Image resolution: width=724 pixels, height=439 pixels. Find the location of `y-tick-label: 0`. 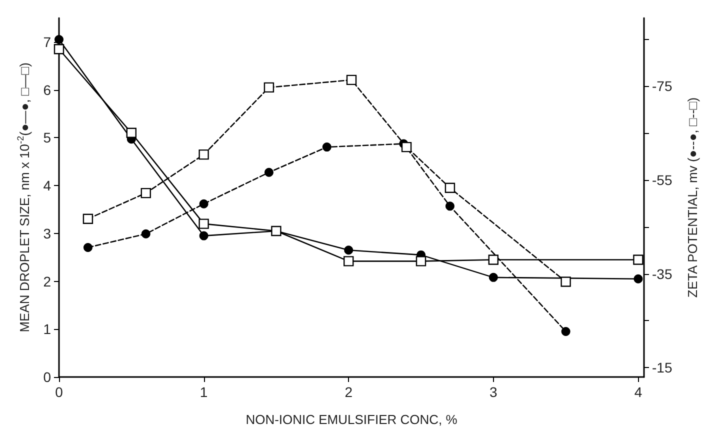

y-tick-label: 0 is located at coordinates (47, 377).